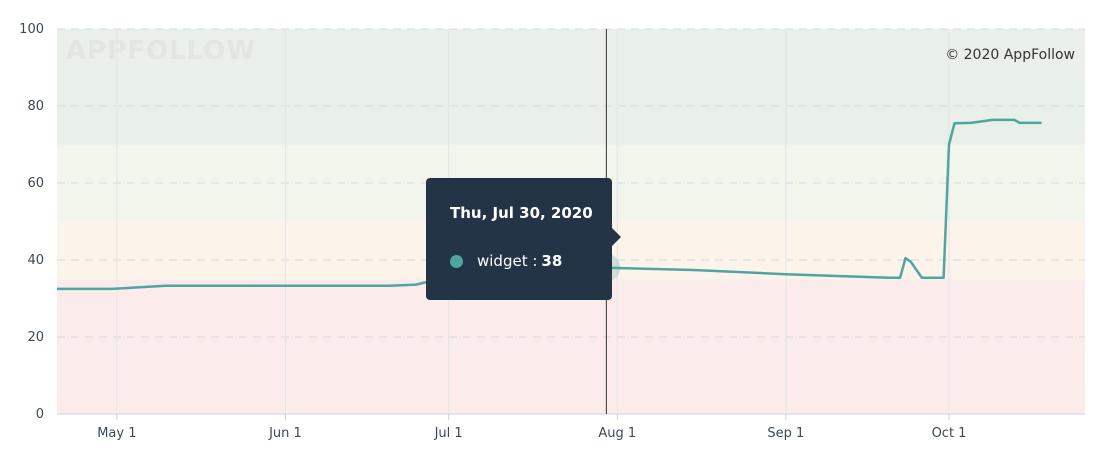  What do you see at coordinates (161, 51) in the screenshot?
I see `watermark-logo: APPFOLLOW` at bounding box center [161, 51].